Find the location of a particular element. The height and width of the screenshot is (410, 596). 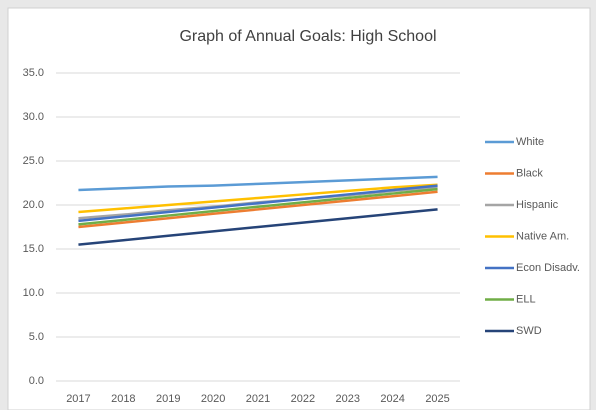

legend-label: Hispanic is located at coordinates (537, 205).